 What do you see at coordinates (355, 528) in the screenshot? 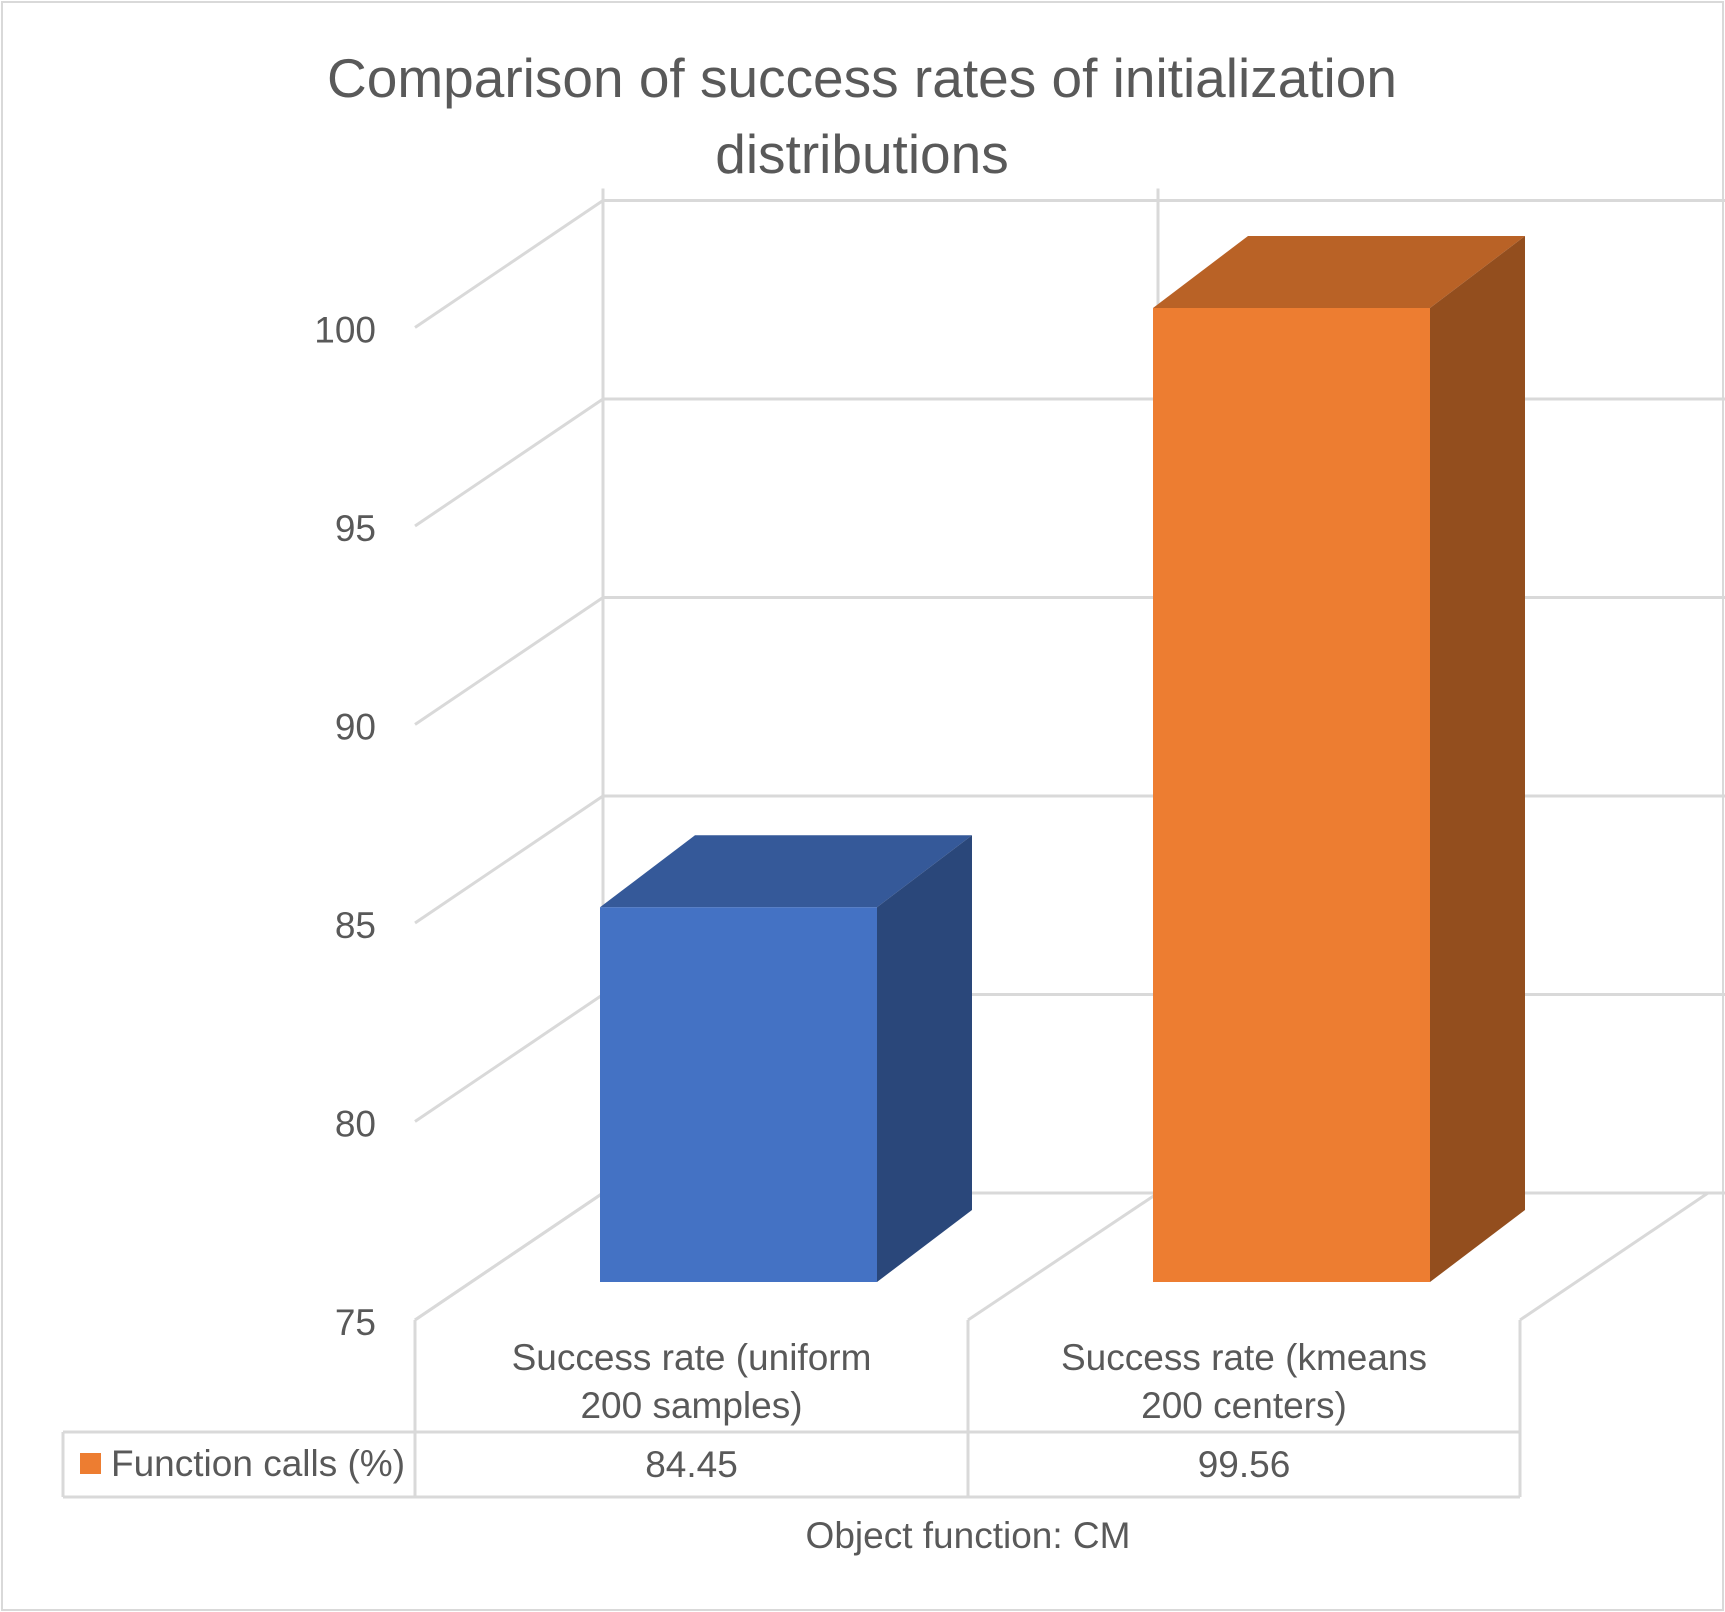
I see `y-tick-label: 95` at bounding box center [355, 528].